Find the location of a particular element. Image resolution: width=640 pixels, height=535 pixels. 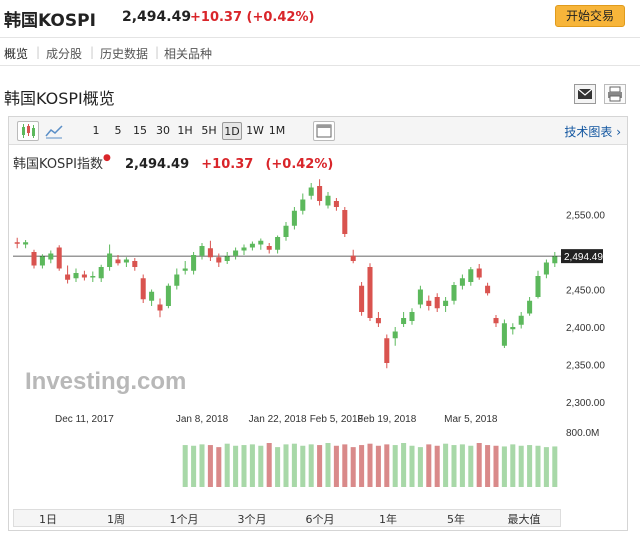

y-tick-label: 2,300.00 is located at coordinates (585, 403).